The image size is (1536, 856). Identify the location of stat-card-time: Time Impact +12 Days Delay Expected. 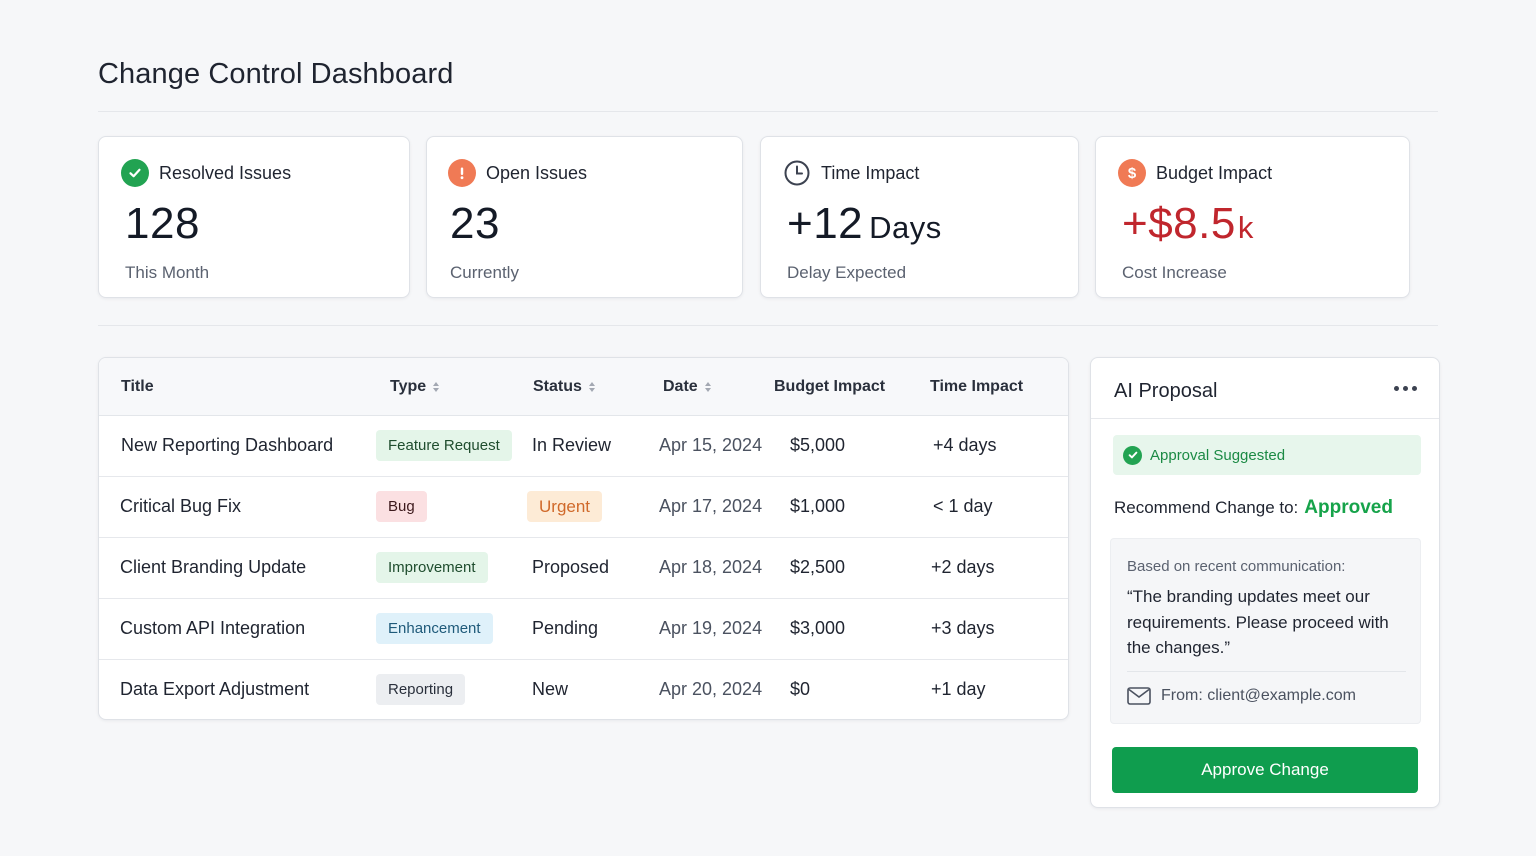
(919, 217).